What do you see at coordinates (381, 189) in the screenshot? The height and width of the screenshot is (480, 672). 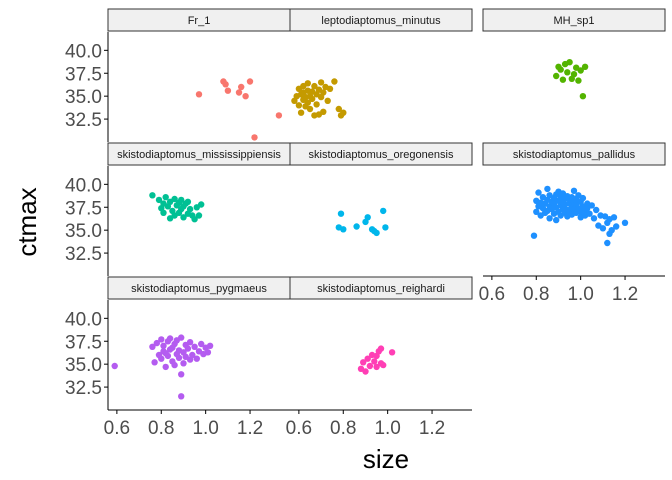 I see `facet-panel: skistodiaptomus_oregonensis` at bounding box center [381, 189].